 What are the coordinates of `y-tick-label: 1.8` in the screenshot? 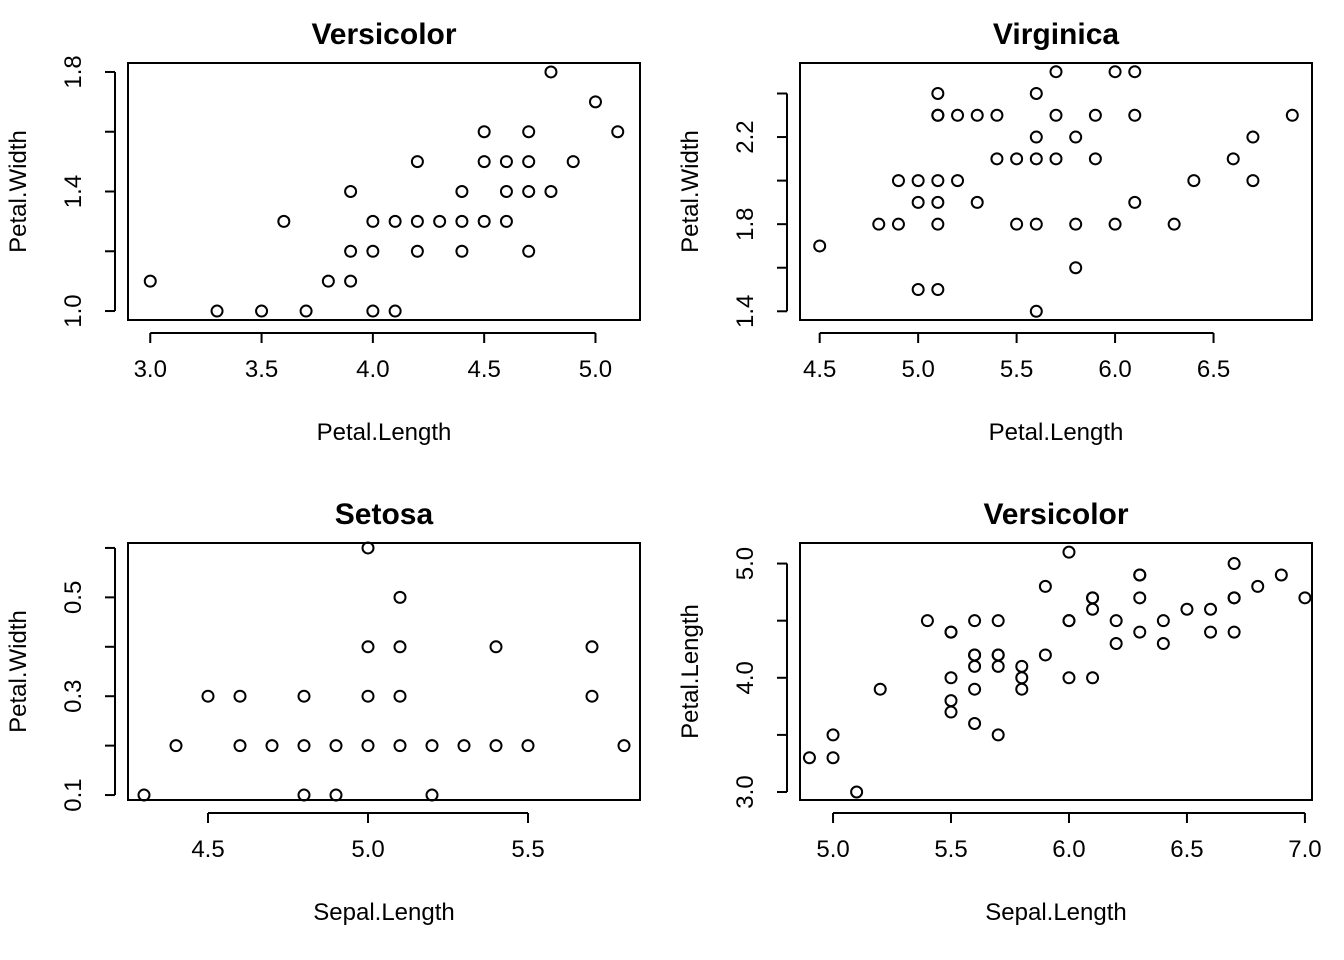 It's located at (73, 71).